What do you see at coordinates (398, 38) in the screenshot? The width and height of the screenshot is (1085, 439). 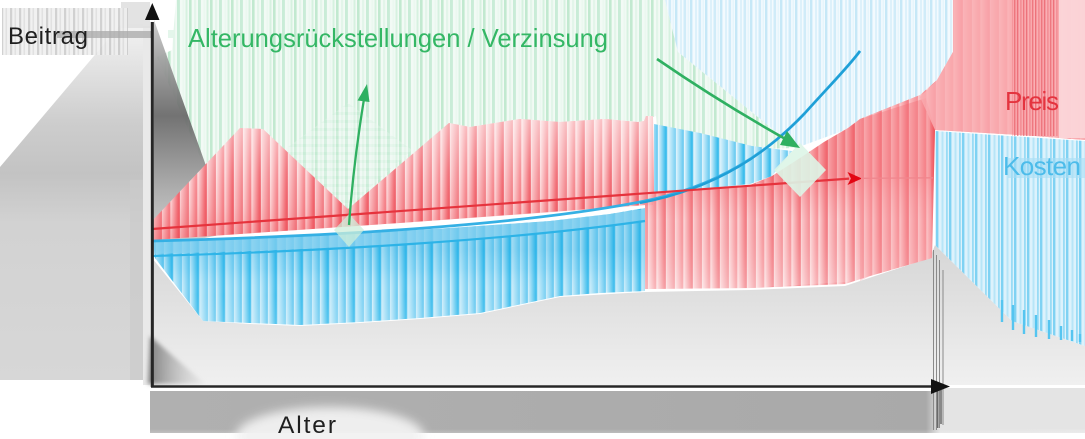 I see `svg-text:Alterungsrückstellungen / Verz: Alterungsrückstellungen / Verzinsung` at bounding box center [398, 38].